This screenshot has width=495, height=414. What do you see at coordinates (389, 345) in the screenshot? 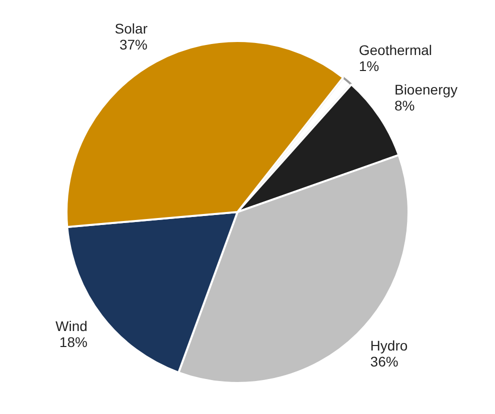
I see `slice-label: Hydro` at bounding box center [389, 345].